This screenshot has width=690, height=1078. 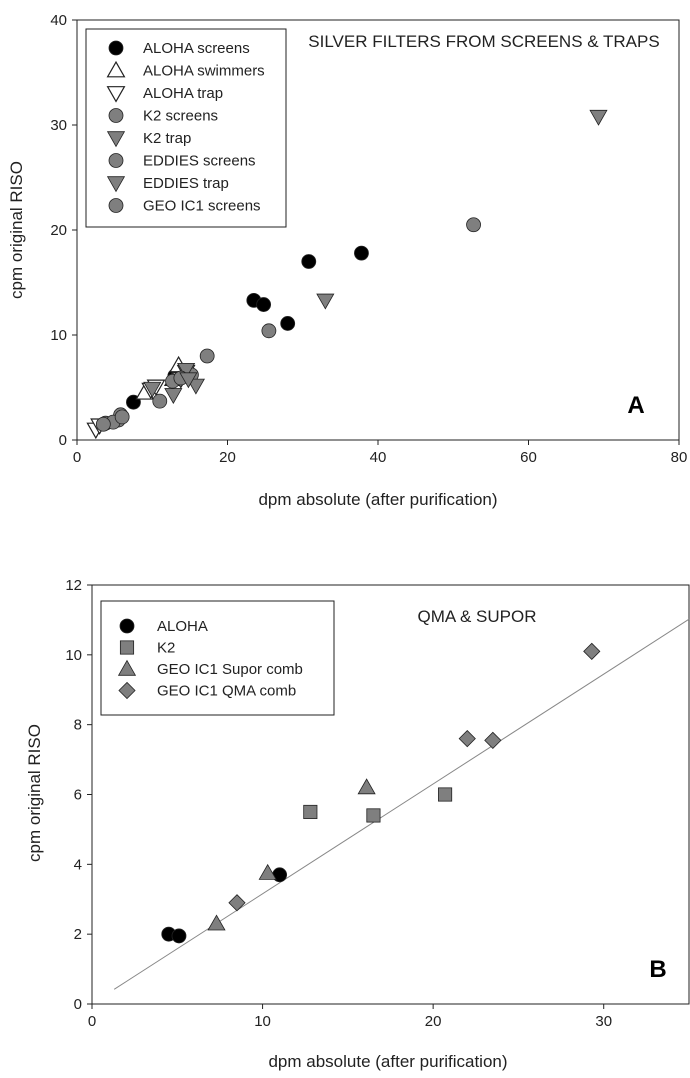 I want to click on legend-label: GEO IC1 screens, so click(x=202, y=206).